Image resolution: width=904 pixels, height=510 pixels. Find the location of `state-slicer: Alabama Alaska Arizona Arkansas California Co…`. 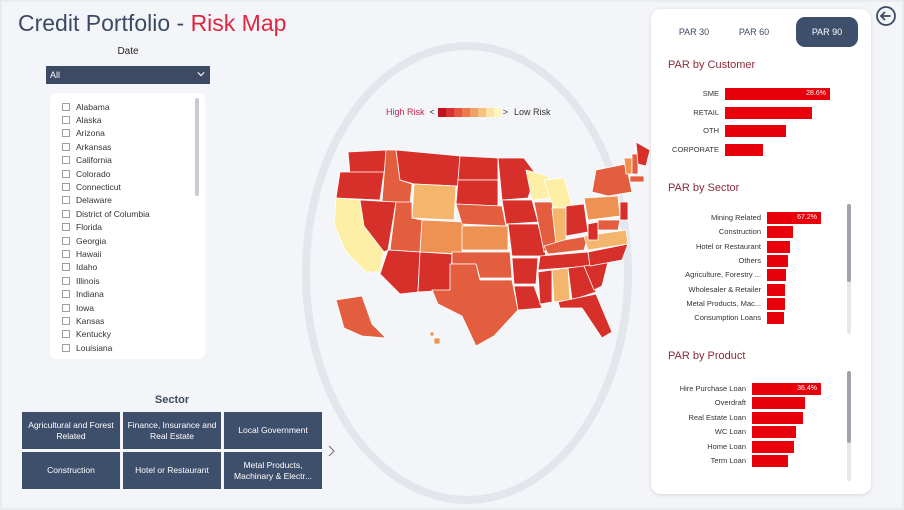

state-slicer: Alabama Alaska Arizona Arkansas California Co… is located at coordinates (127, 226).